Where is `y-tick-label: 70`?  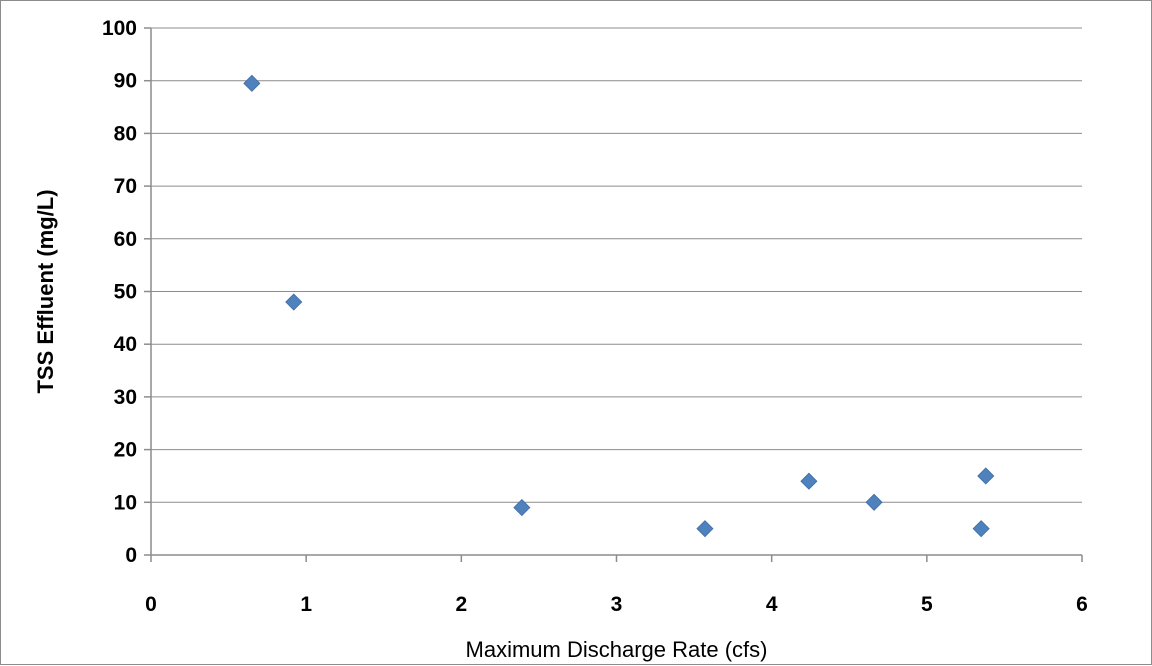
y-tick-label: 70 is located at coordinates (125, 186).